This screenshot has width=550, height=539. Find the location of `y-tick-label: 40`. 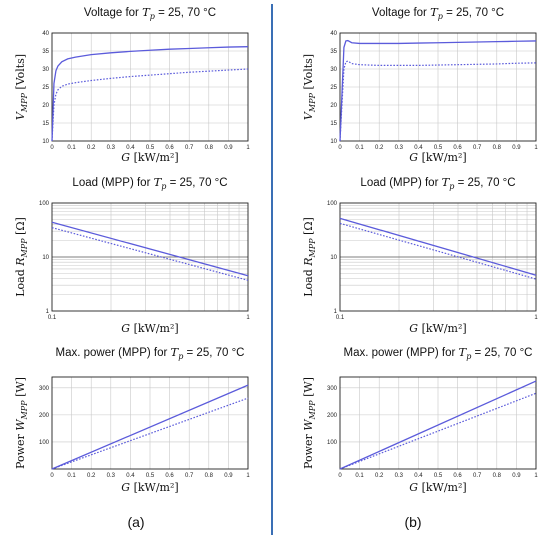

y-tick-label: 40 is located at coordinates (45, 34).